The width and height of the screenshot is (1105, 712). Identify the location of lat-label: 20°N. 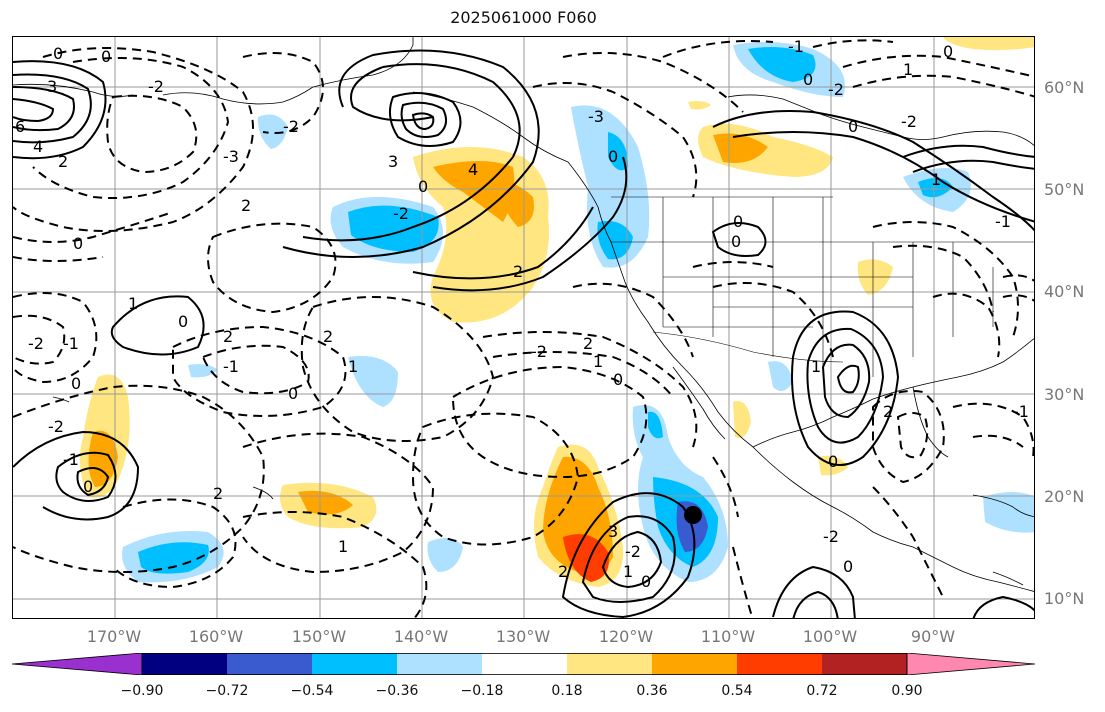
(1064, 496).